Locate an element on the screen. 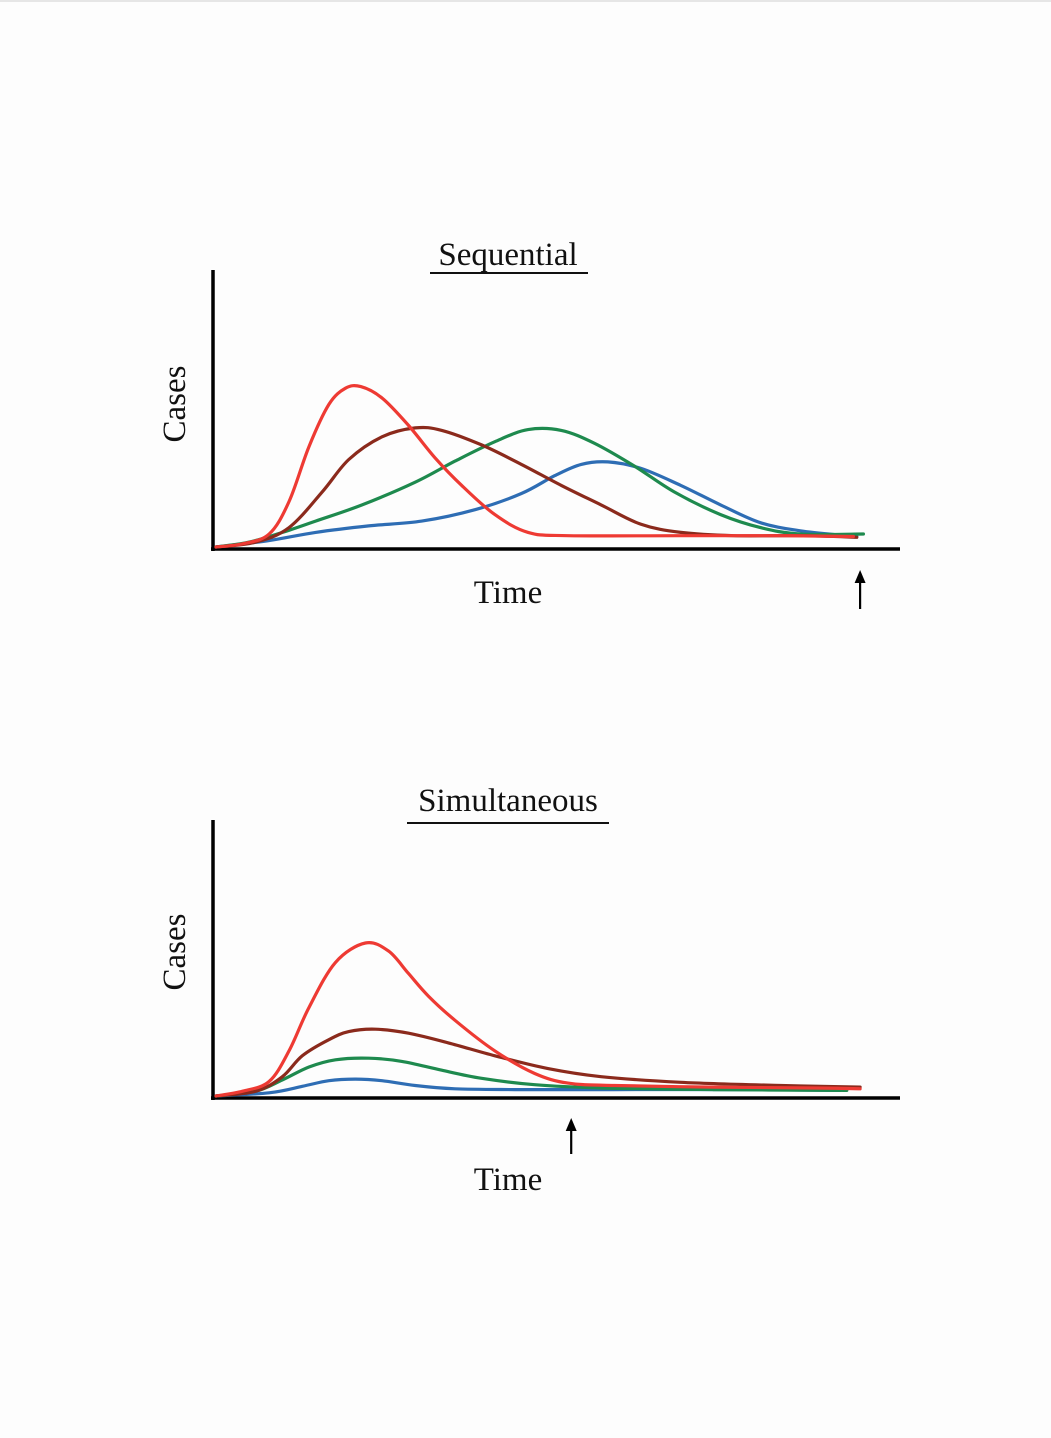  page-top-rule is located at coordinates (525, 1).